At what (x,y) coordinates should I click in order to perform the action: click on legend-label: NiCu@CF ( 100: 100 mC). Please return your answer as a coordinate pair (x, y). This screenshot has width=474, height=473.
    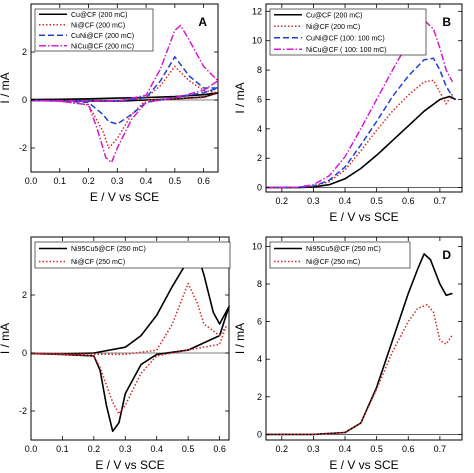
    Looking at the image, I should click on (346, 50).